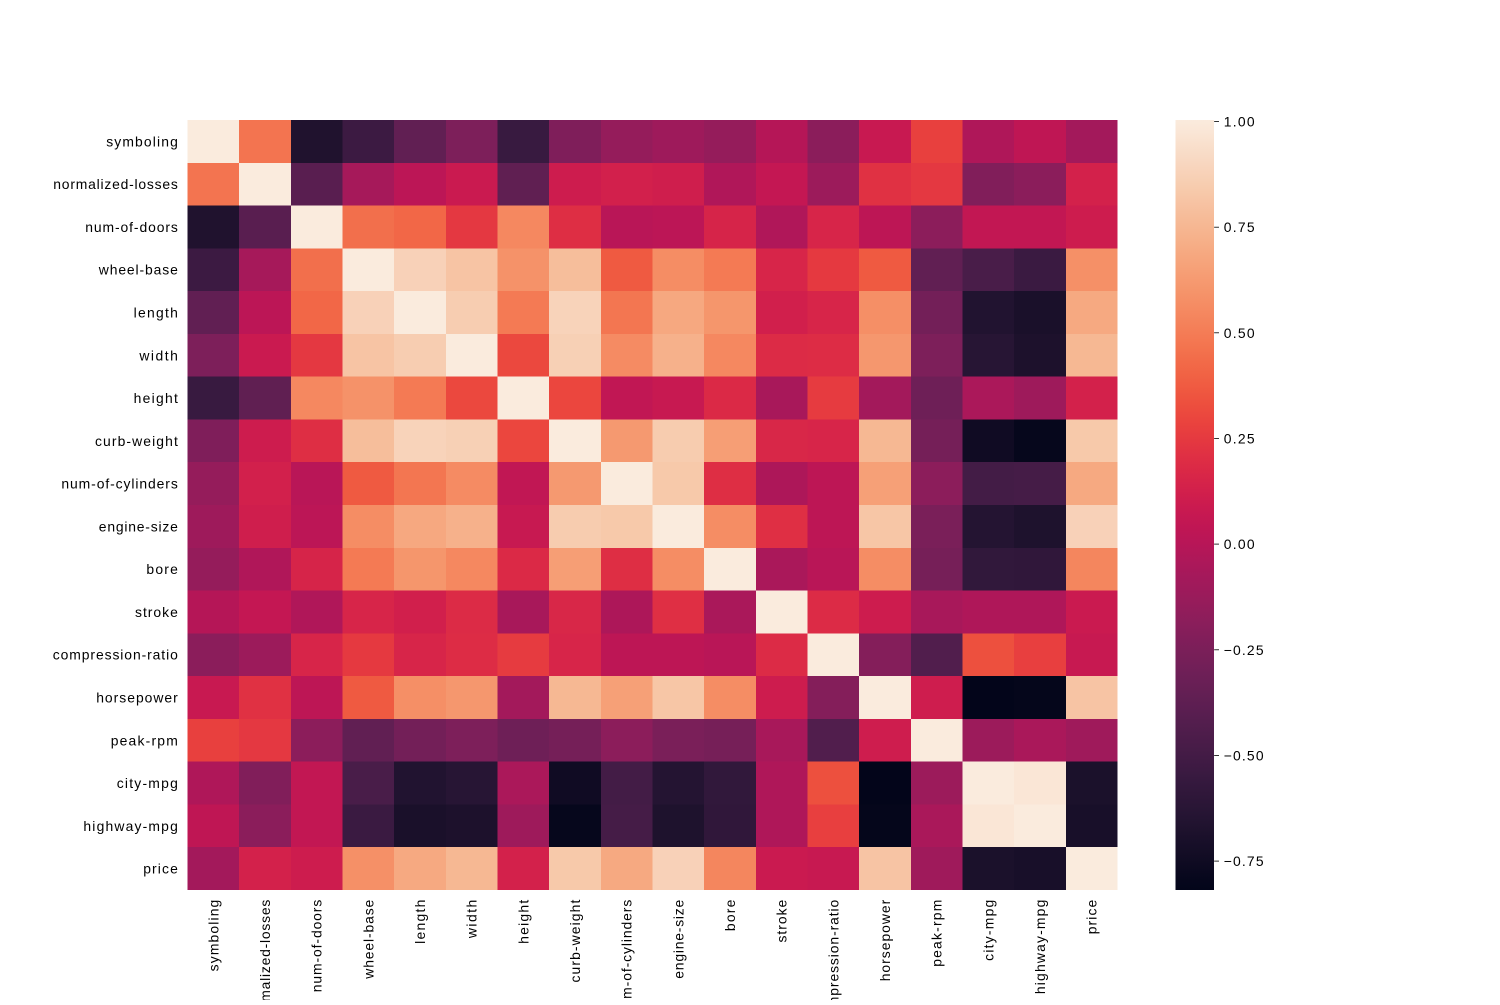 The height and width of the screenshot is (1005, 1500). Describe the element at coordinates (1244, 755) in the screenshot. I see `svg-text: −0.50` at that location.